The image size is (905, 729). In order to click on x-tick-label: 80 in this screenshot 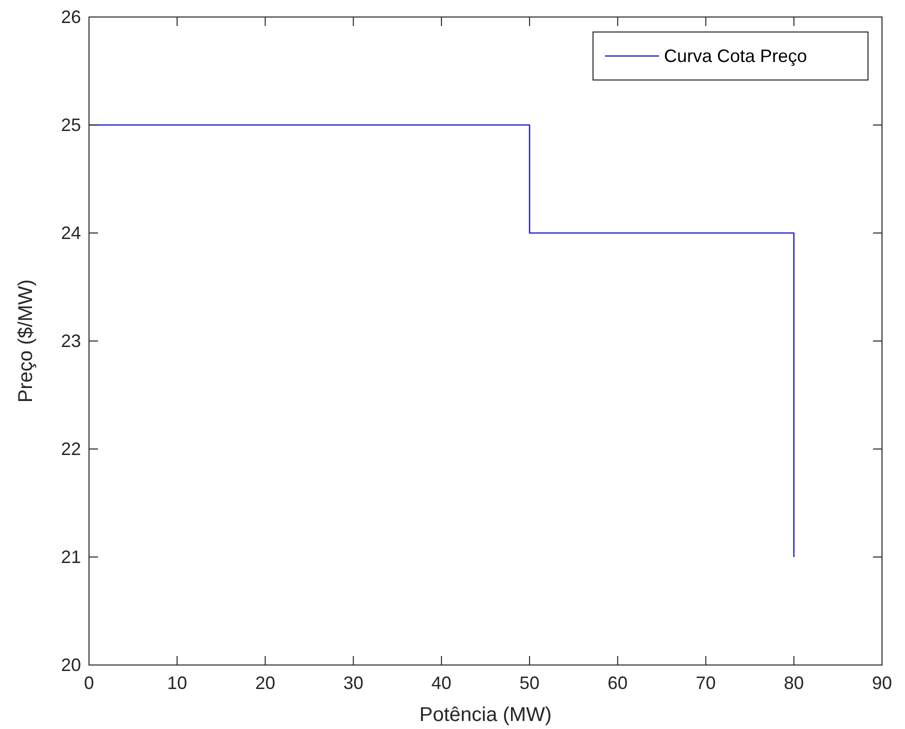, I will do `click(794, 683)`.